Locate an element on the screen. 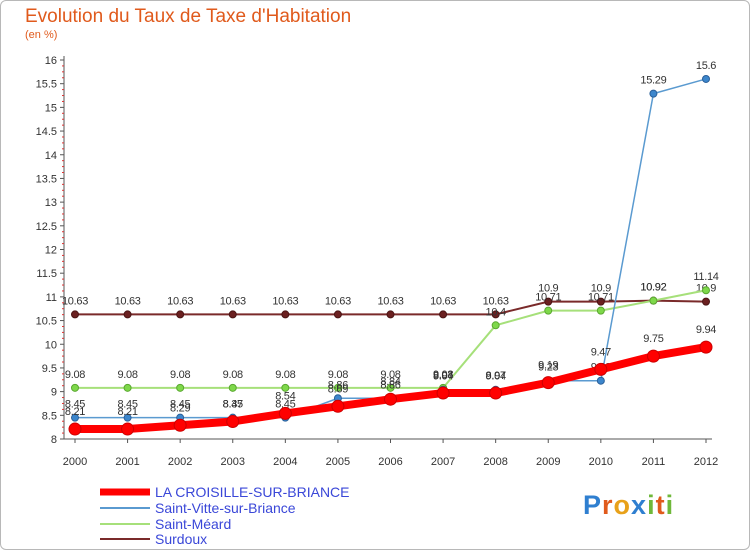 The width and height of the screenshot is (750, 550). data-label-la-croisille: 9.47 is located at coordinates (601, 352).